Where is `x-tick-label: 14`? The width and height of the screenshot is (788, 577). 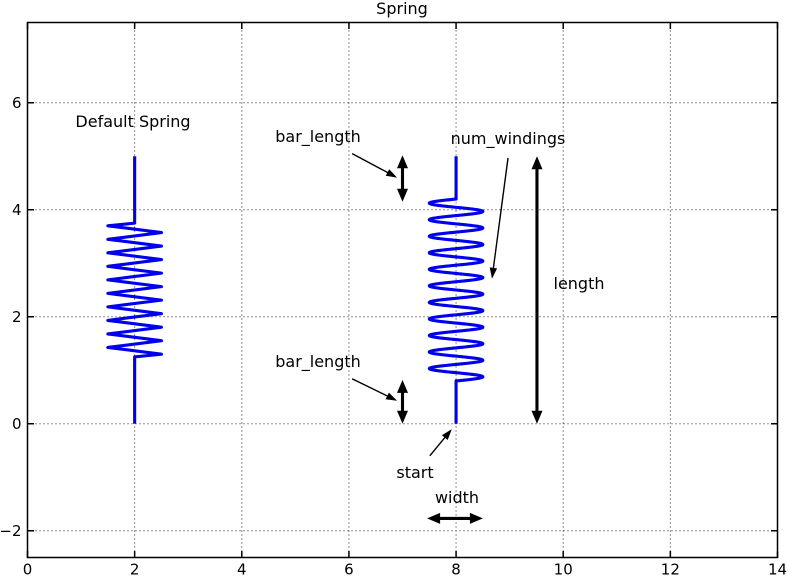
x-tick-label: 14 is located at coordinates (777, 569).